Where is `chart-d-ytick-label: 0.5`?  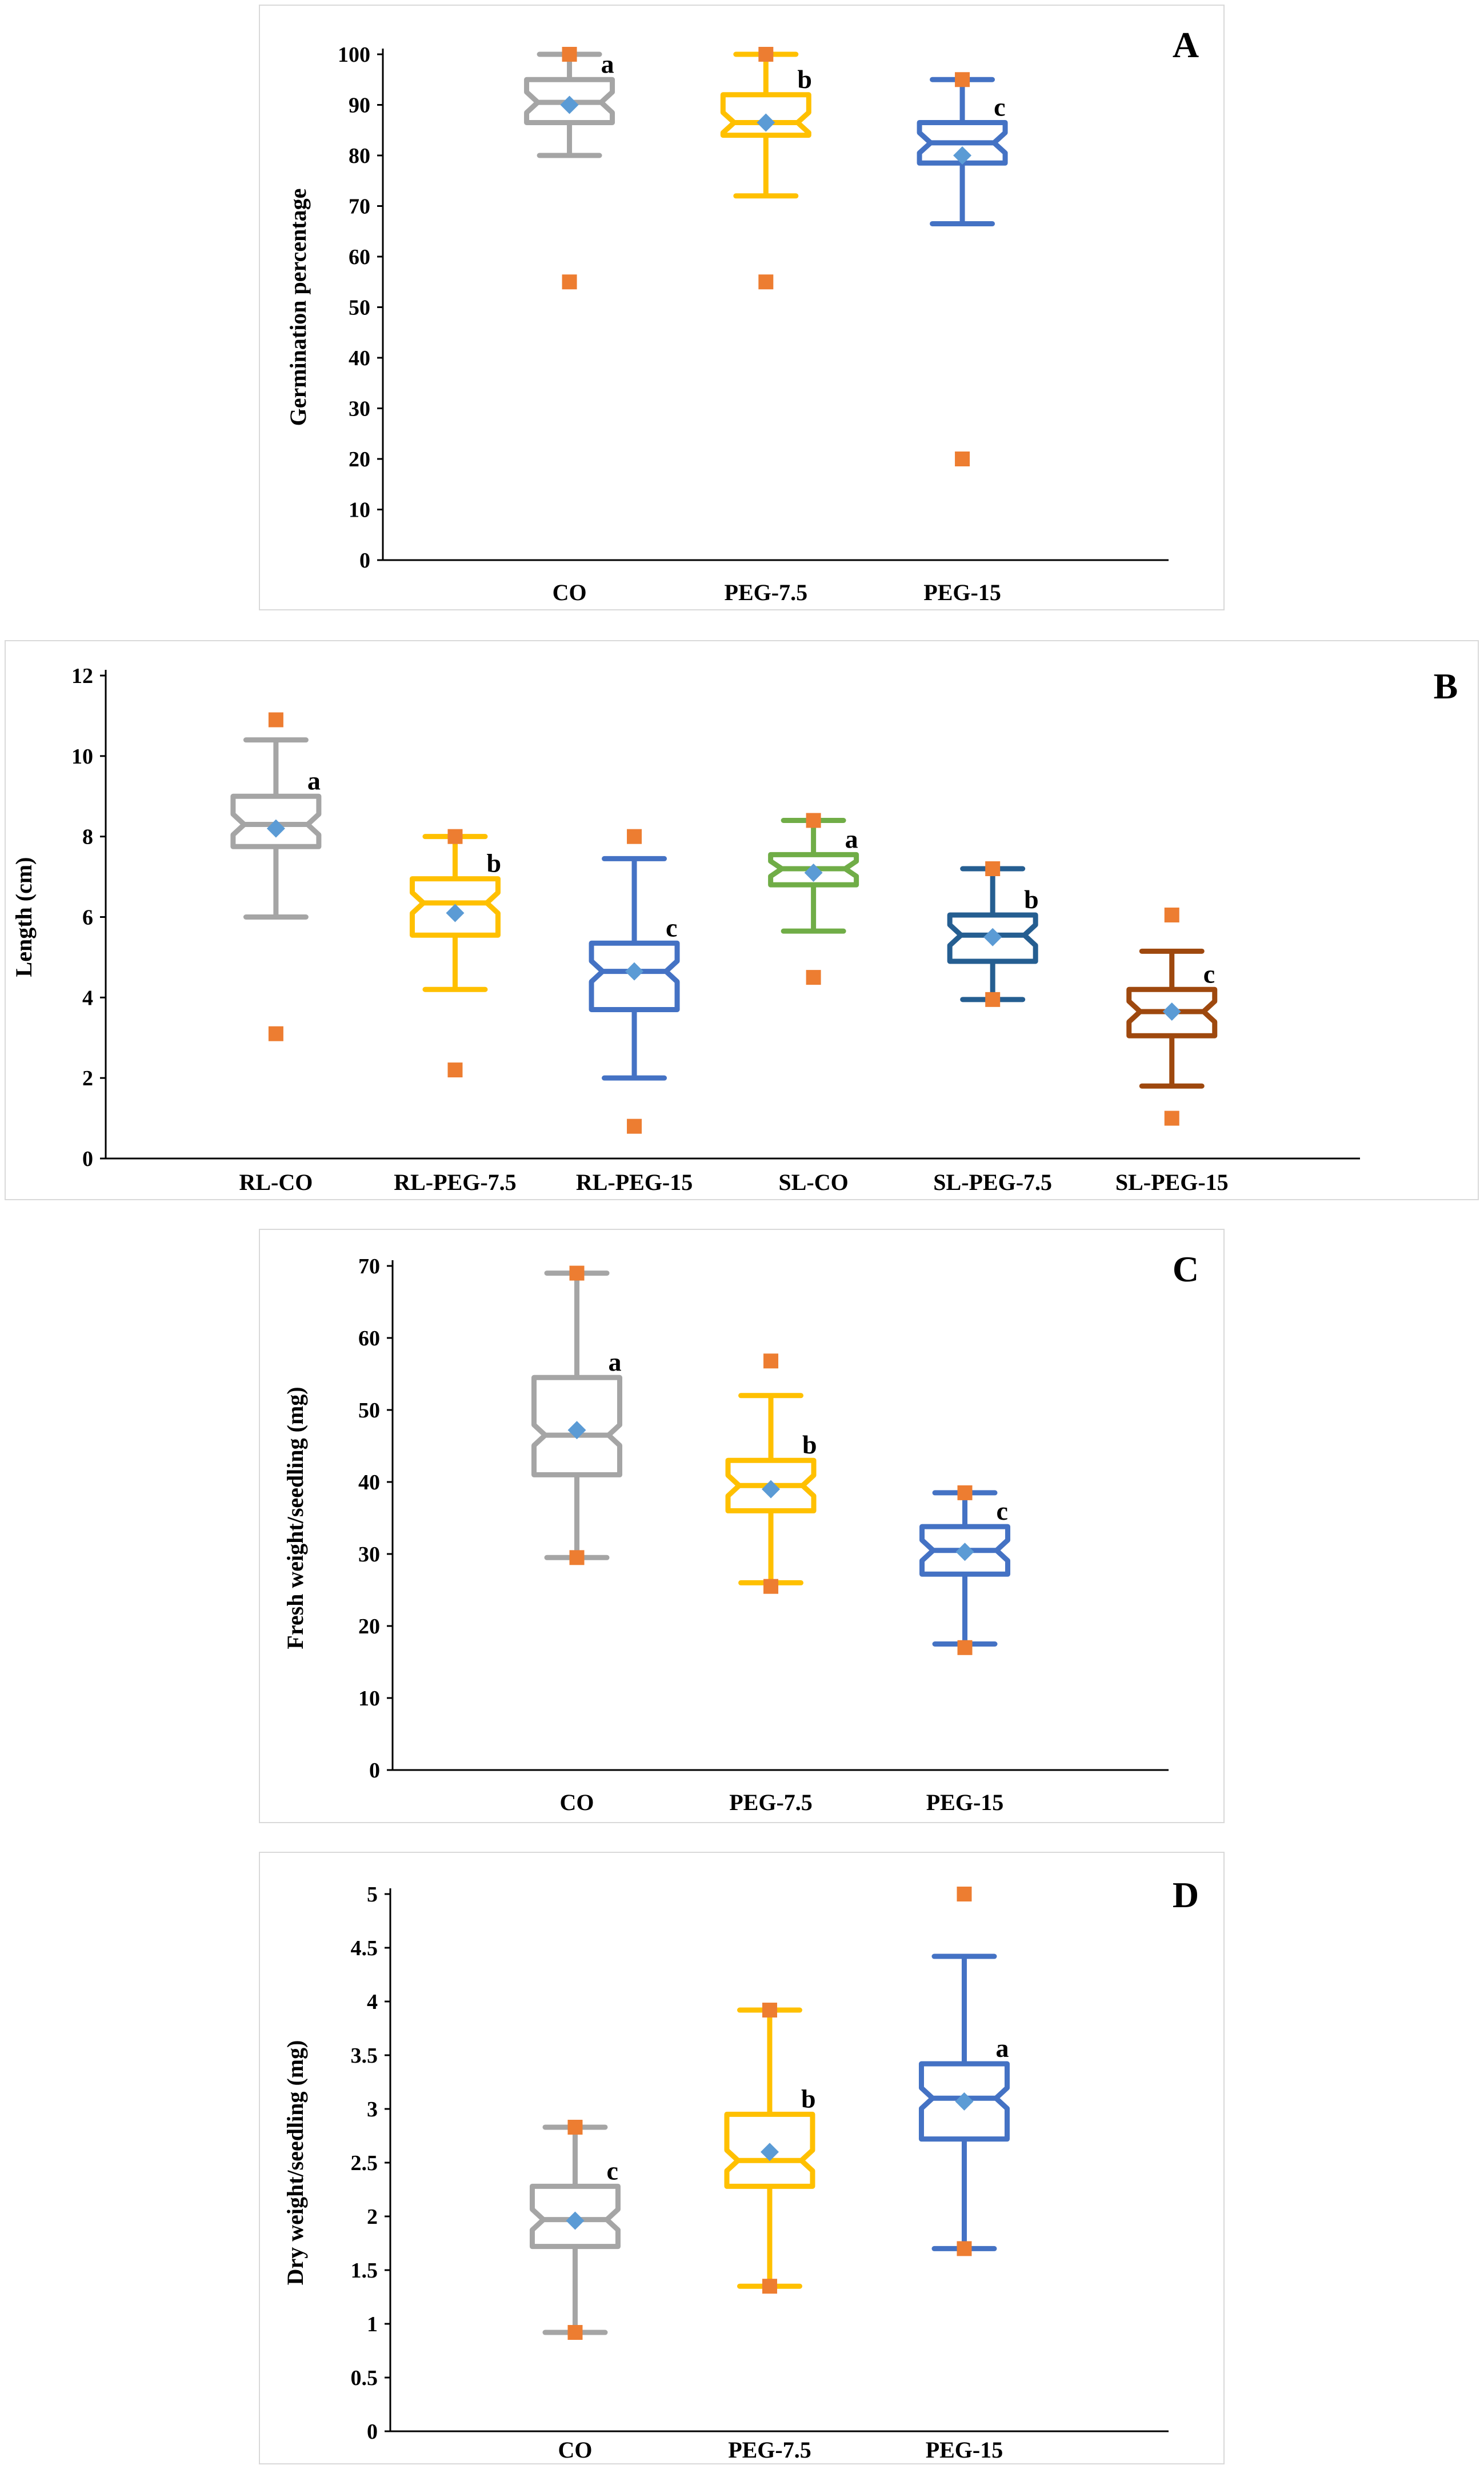 chart-d-ytick-label: 0.5 is located at coordinates (364, 2378).